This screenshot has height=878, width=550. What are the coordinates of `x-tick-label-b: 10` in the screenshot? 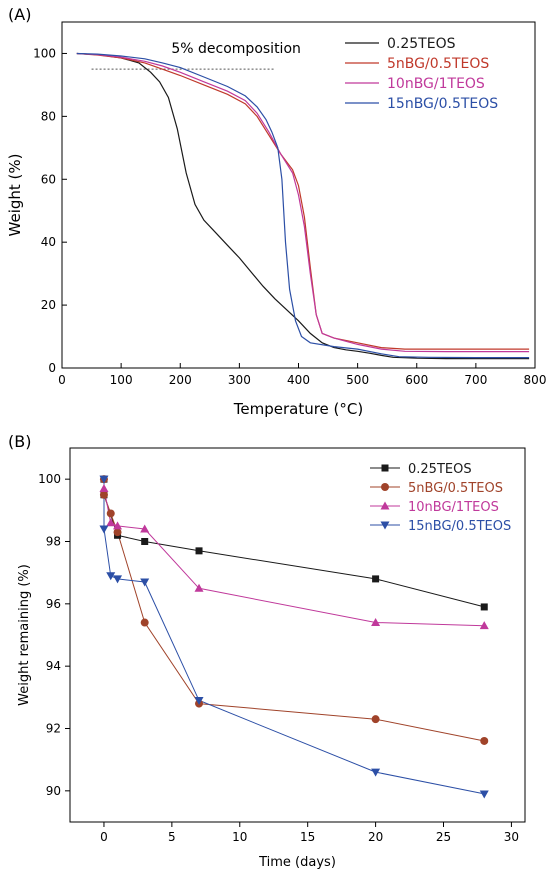 It's located at (239, 837).